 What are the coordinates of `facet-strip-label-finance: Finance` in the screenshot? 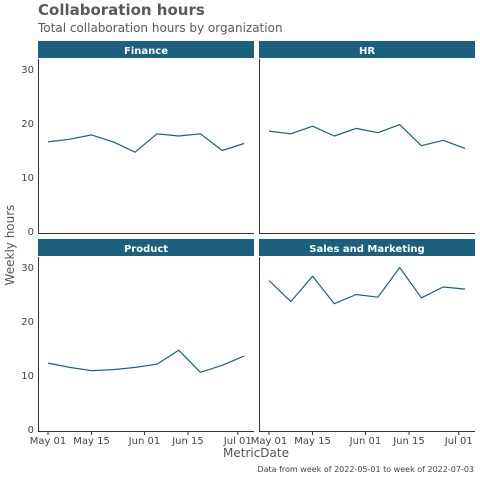 It's located at (146, 51).